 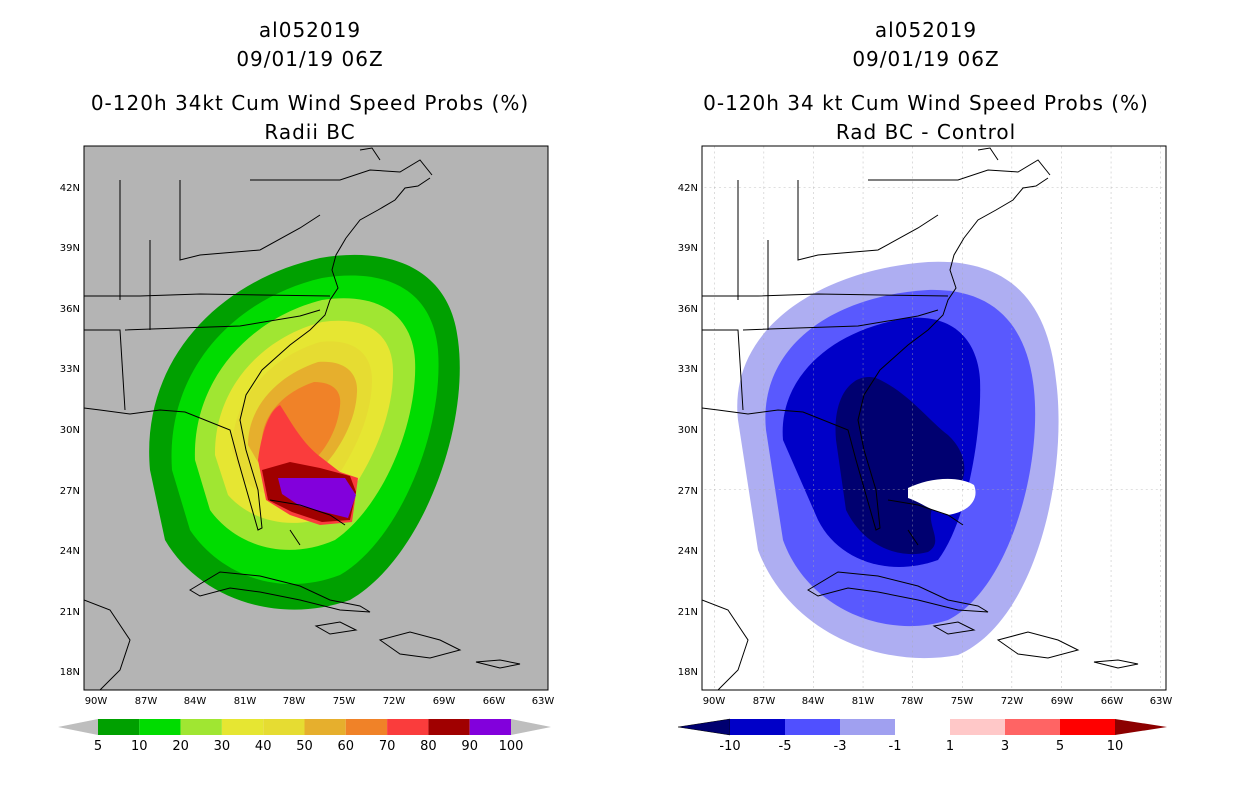 What do you see at coordinates (840, 746) in the screenshot?
I see `colorbar-label: -3` at bounding box center [840, 746].